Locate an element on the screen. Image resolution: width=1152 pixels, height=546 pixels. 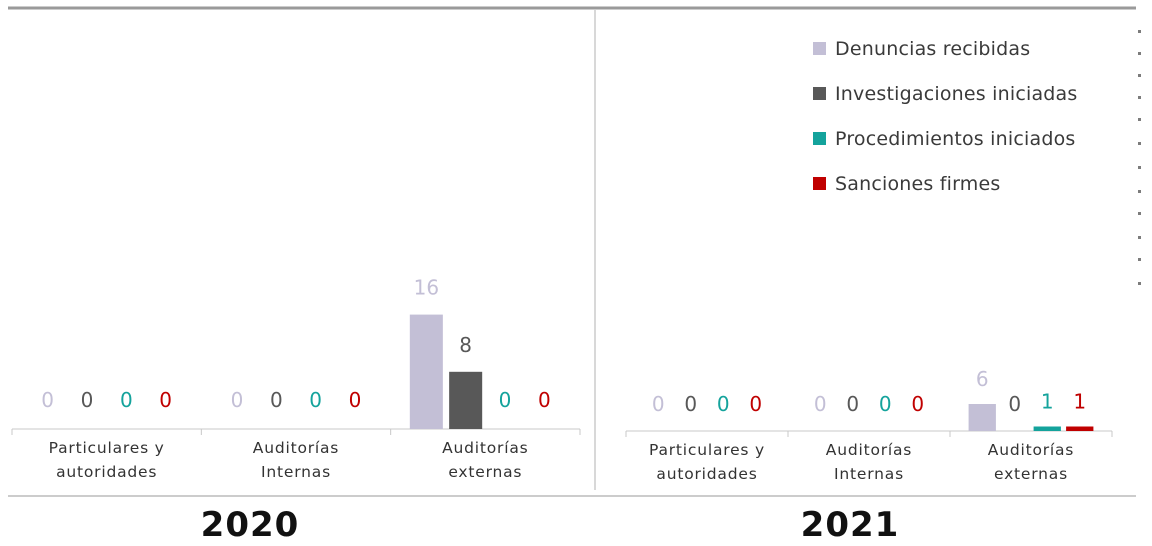
legend-swatch-investigaciones is located at coordinates (819, 93).